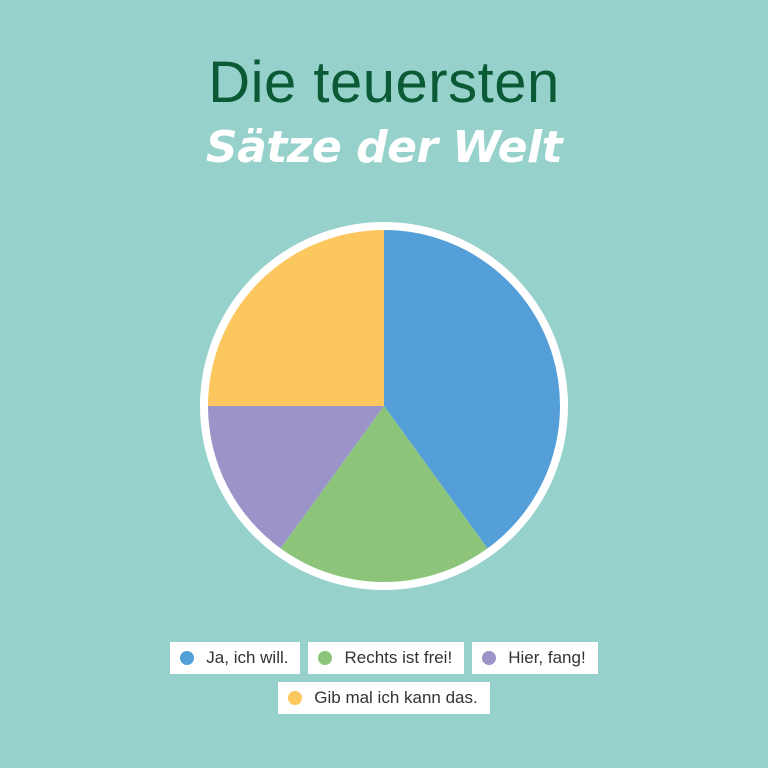 This screenshot has width=768, height=768. Describe the element at coordinates (296, 477) in the screenshot. I see `pie-slice-hier-fang` at that location.